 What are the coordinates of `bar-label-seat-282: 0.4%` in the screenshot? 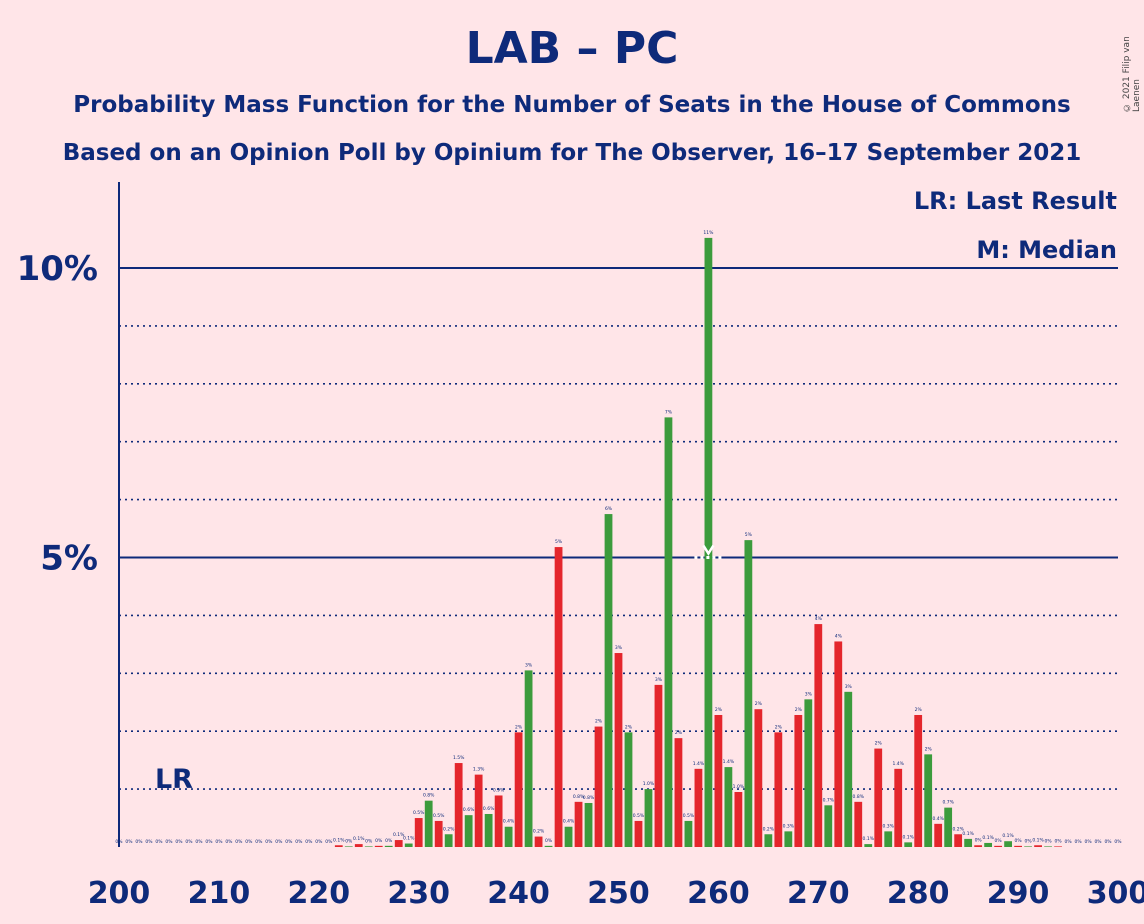 It's located at (938, 819).